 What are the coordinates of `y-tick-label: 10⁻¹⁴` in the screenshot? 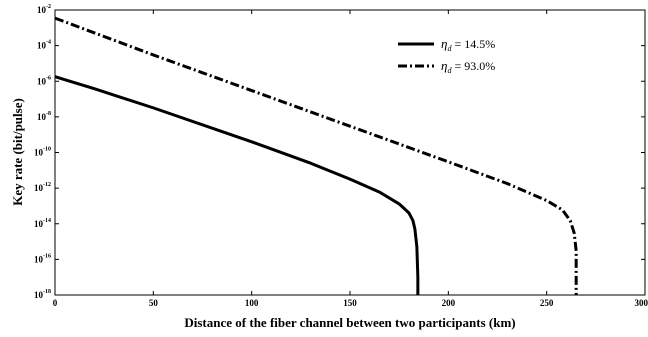 It's located at (42, 223).